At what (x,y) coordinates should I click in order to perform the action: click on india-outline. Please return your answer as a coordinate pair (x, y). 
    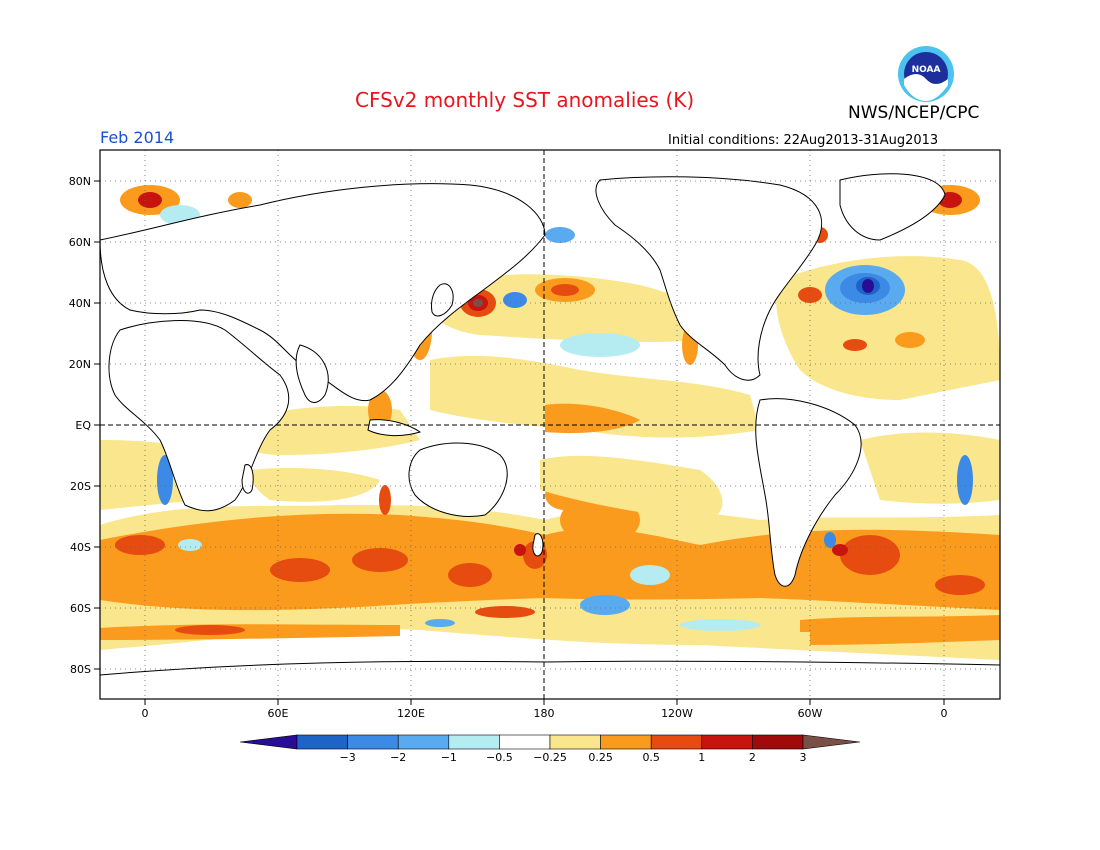
    Looking at the image, I should click on (312, 373).